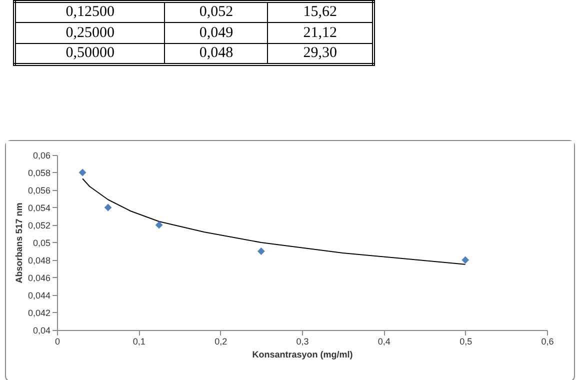  Describe the element at coordinates (39, 173) in the screenshot. I see `y-tick-label: 0,058` at that location.